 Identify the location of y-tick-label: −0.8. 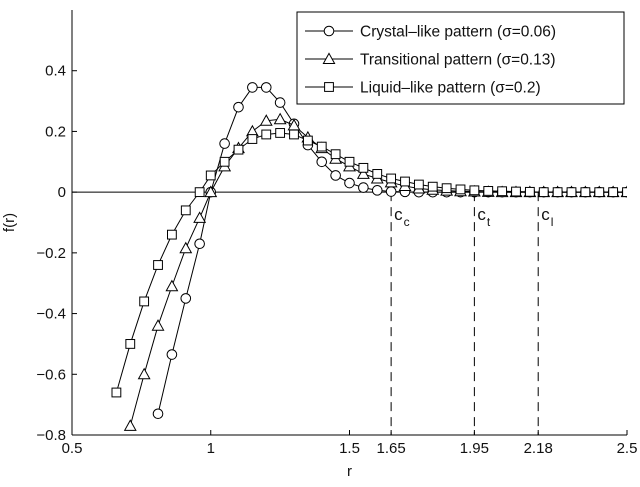
(51, 435).